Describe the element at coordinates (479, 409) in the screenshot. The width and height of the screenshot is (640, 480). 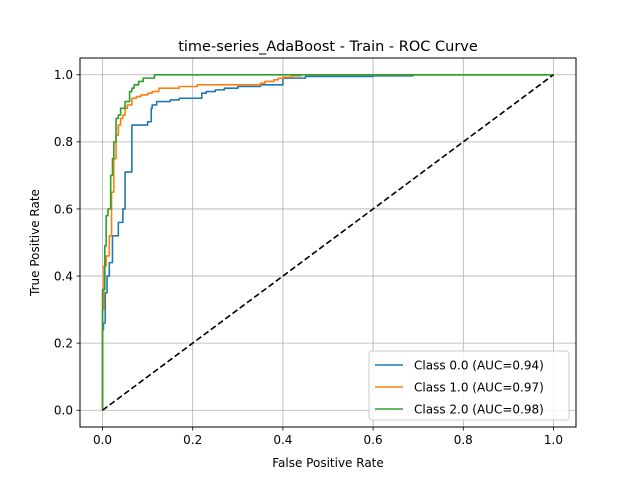
I see `legend-label: Class 2.0 (AUC=0.98)` at that location.